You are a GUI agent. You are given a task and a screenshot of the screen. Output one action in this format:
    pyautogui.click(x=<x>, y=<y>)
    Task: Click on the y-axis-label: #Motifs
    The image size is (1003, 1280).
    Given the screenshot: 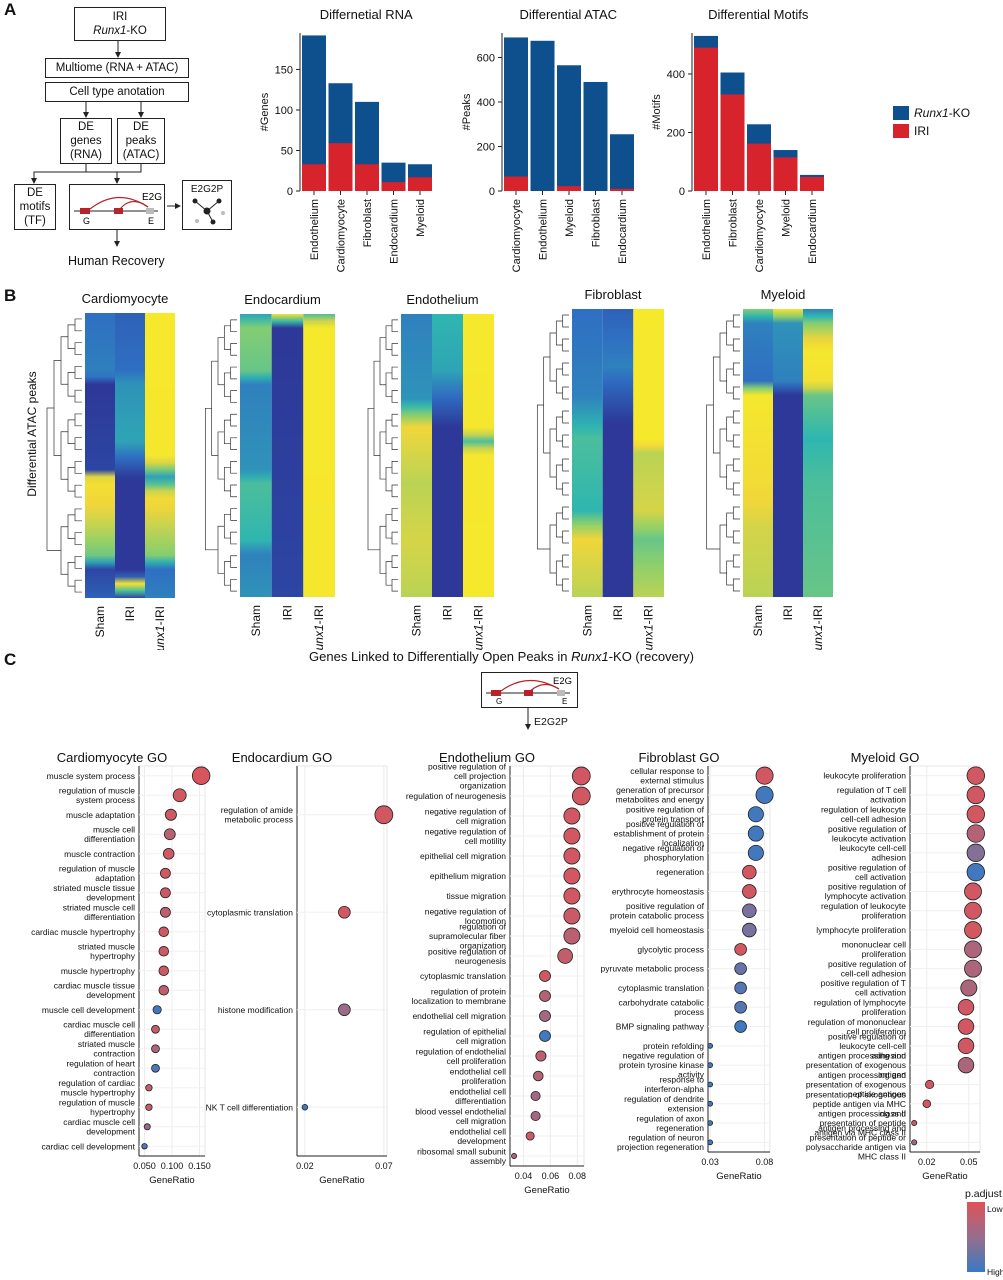 What is the action you would take?
    pyautogui.click(x=657, y=112)
    